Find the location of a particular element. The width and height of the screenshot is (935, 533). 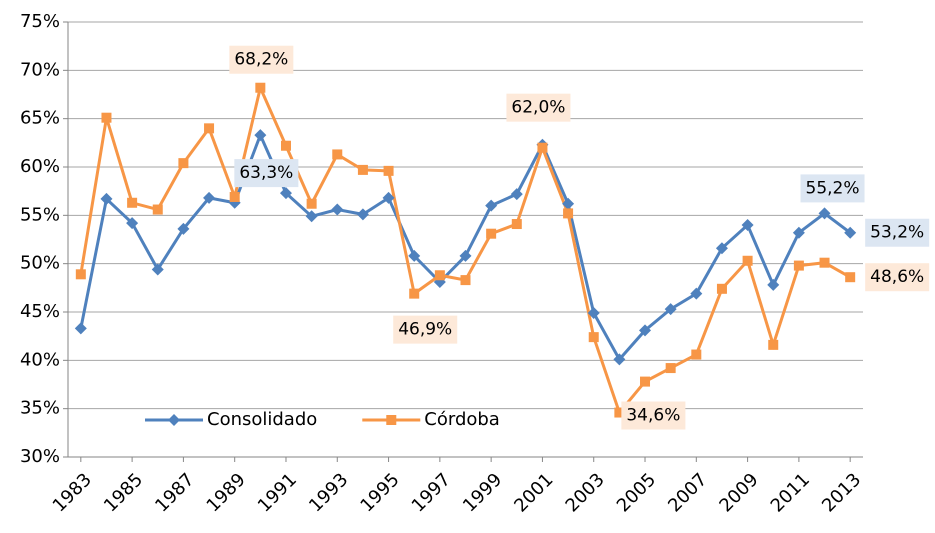

x-tick-label: 2013 is located at coordinates (841, 492).